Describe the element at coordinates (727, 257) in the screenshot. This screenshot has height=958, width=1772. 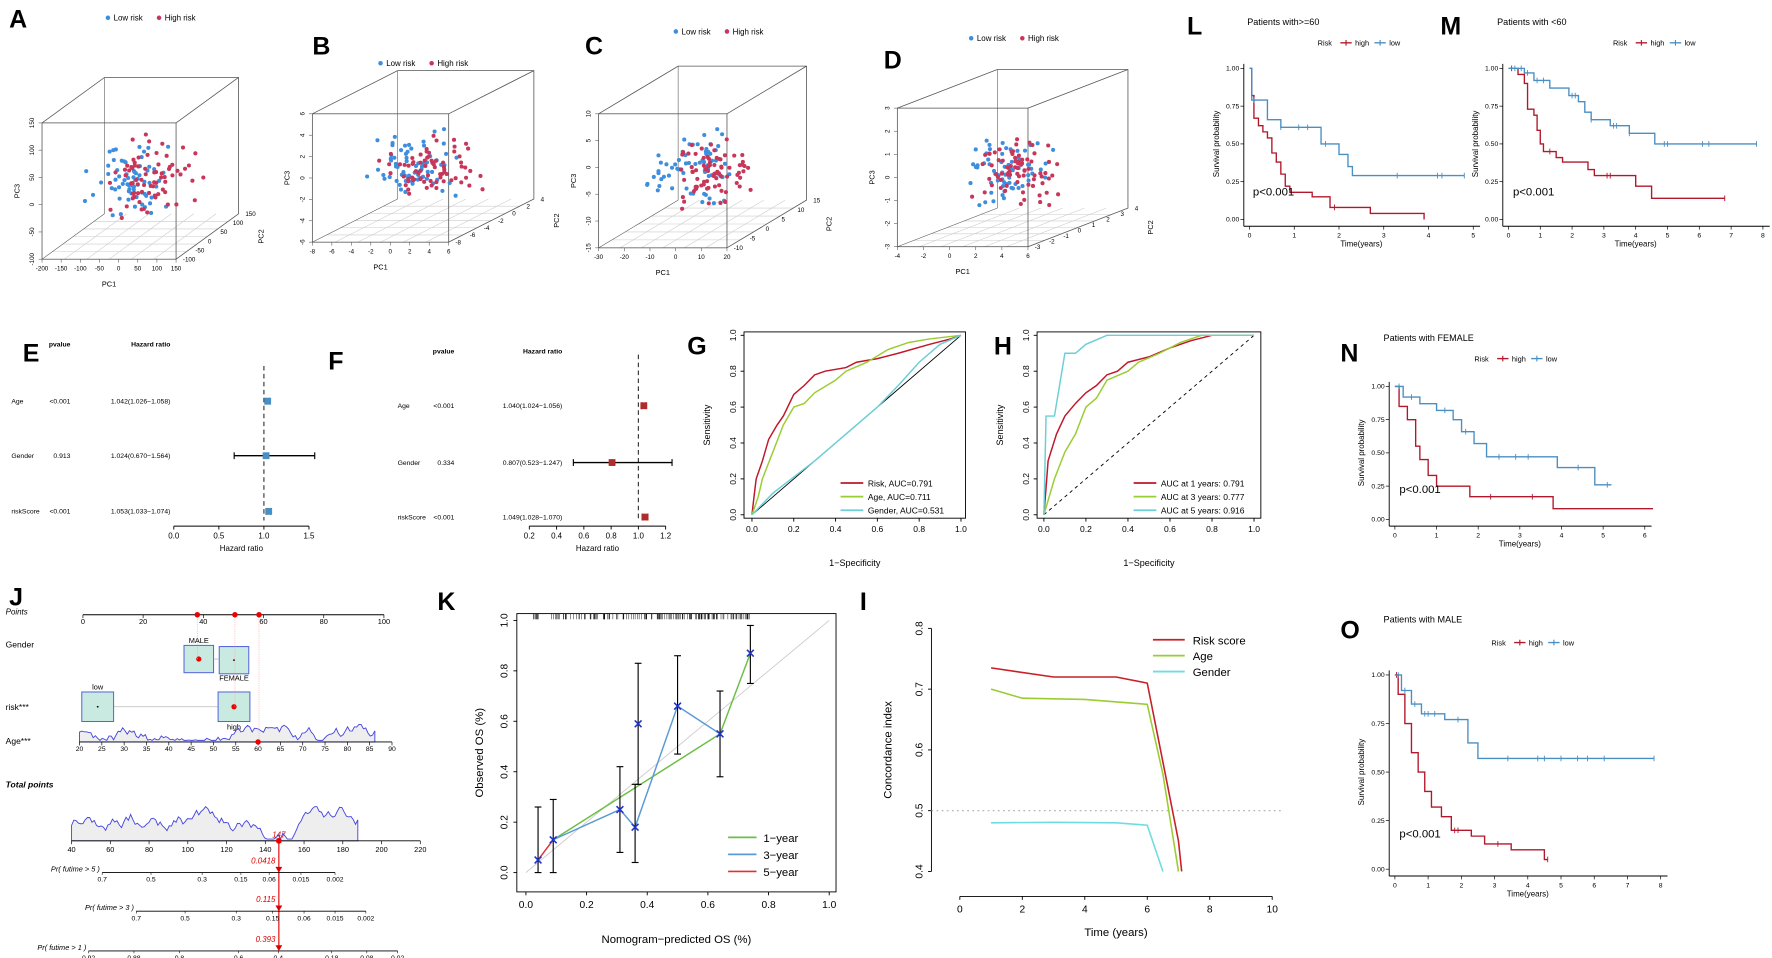
I see `x-tick-label: 20` at that location.